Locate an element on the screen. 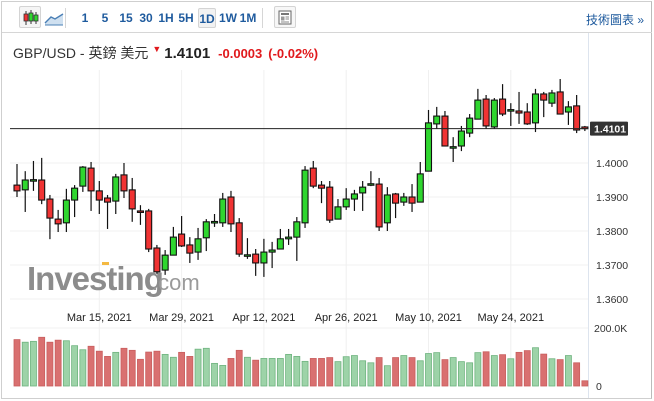 The image size is (654, 401). timeframe-1d: 1D is located at coordinates (207, 18).